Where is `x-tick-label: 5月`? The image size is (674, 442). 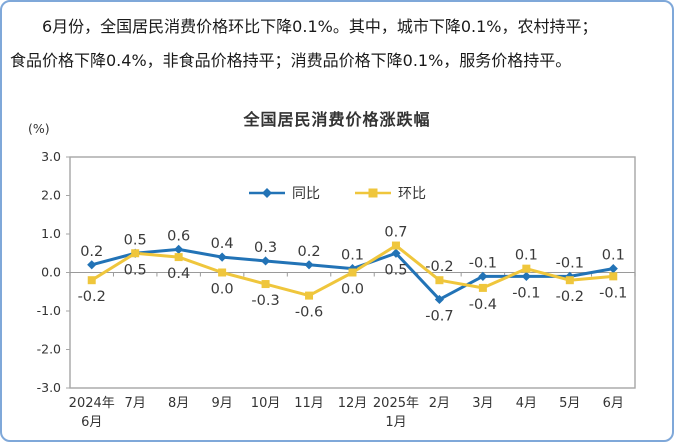
x-tick-label: 5月 is located at coordinates (569, 403).